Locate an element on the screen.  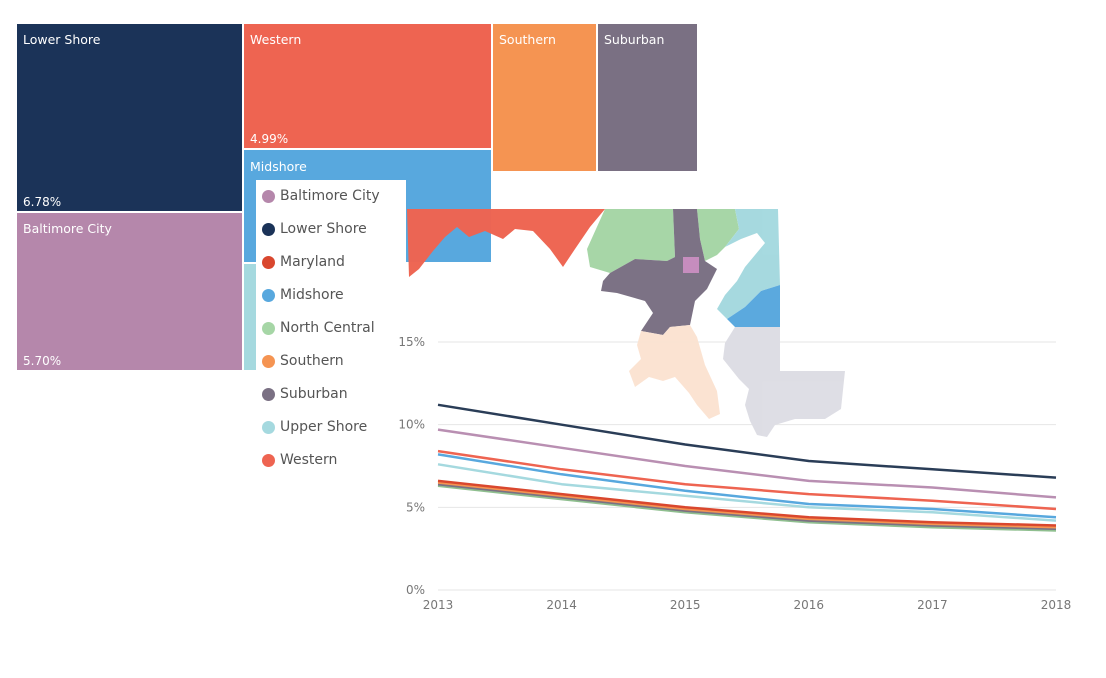
x-tick-label: 2017 is located at coordinates (932, 605).